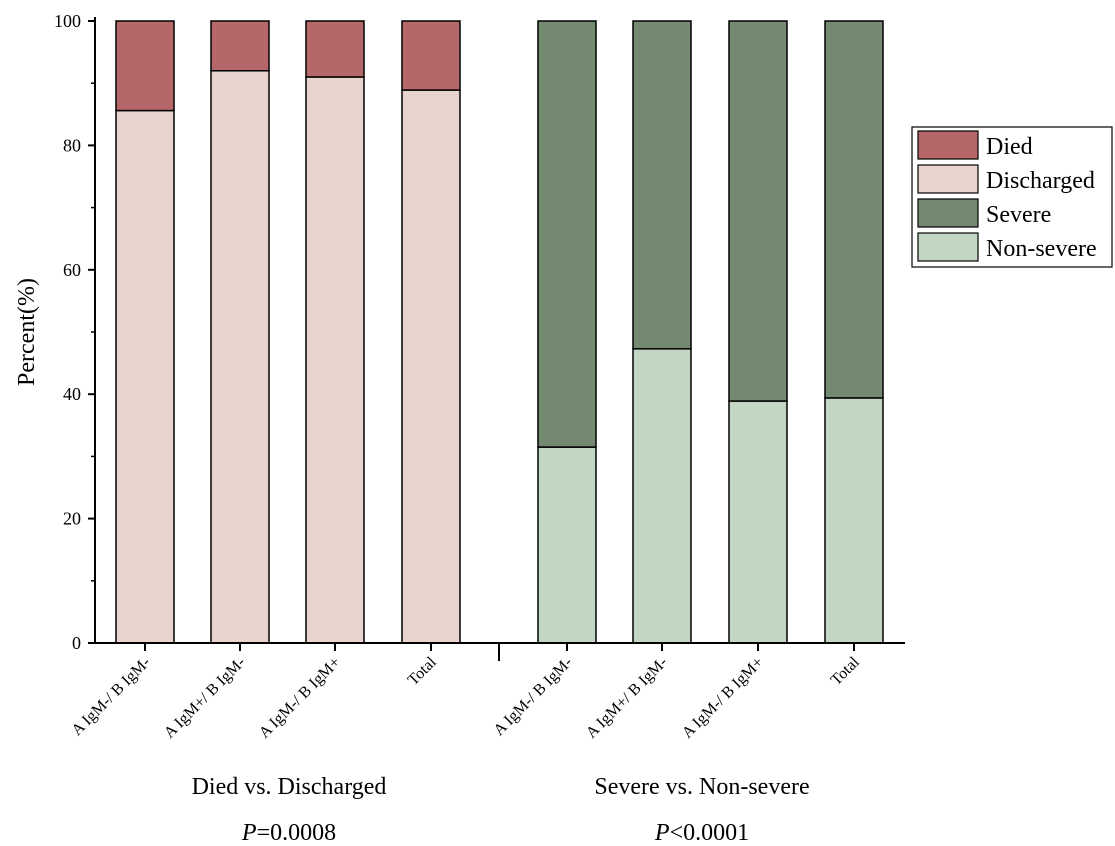  I want to click on legend: Died Discharged Severe Non-severe, so click(1012, 197).